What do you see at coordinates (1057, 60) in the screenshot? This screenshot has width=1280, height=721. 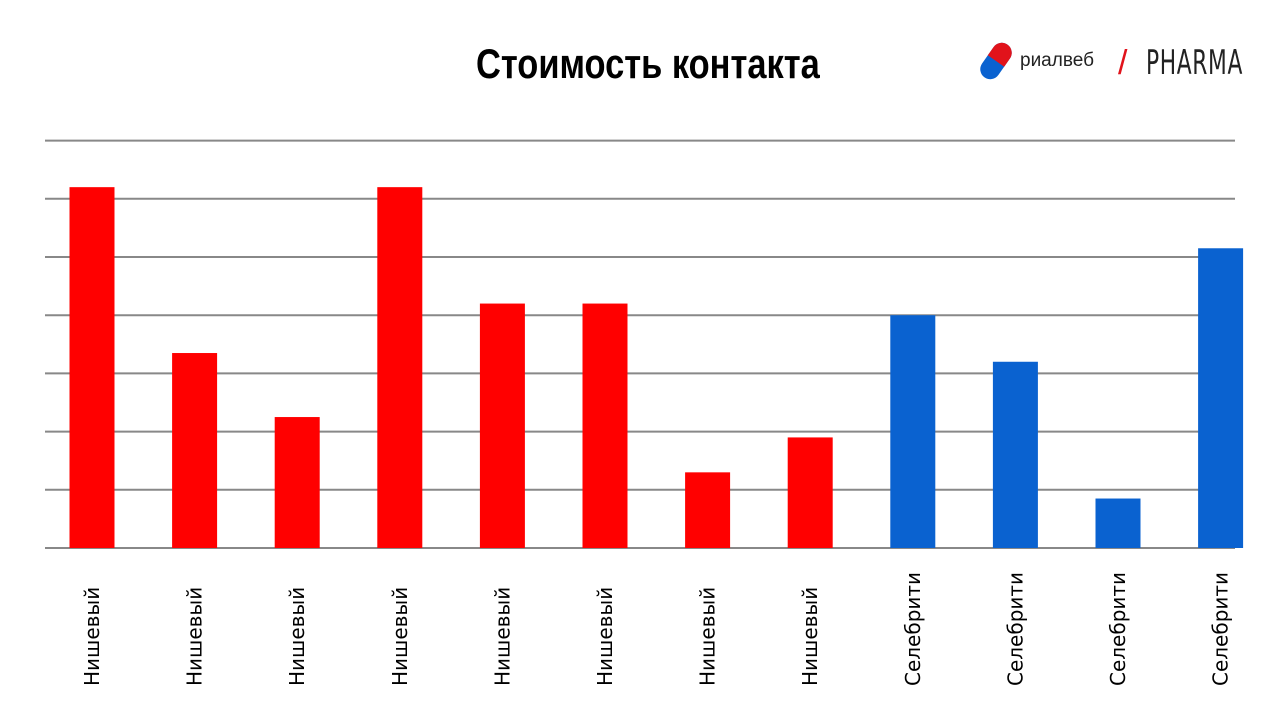 I see `logo-brand-text: риалвеб` at bounding box center [1057, 60].